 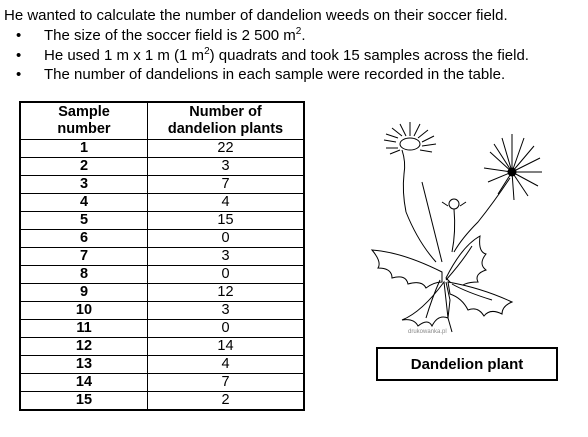 What do you see at coordinates (83, 120) in the screenshot?
I see `header-sample-number: Sample number` at bounding box center [83, 120].